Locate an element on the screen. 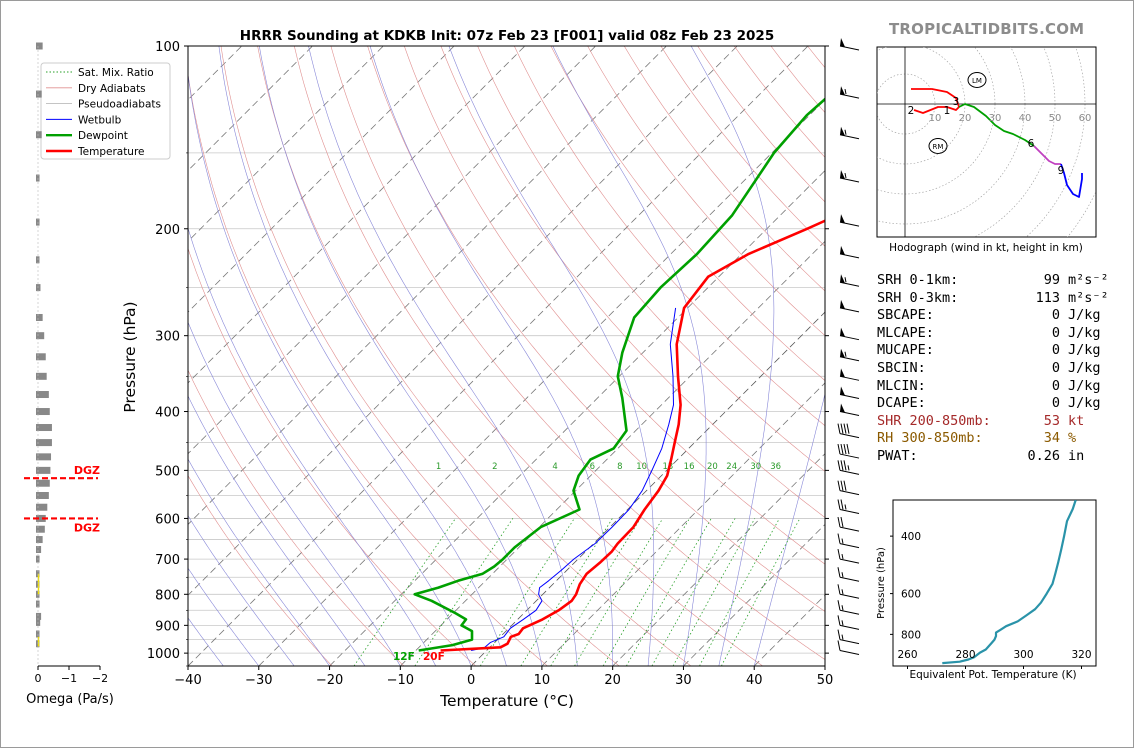  stat-label: RH 300-850mb: is located at coordinates (930, 438).